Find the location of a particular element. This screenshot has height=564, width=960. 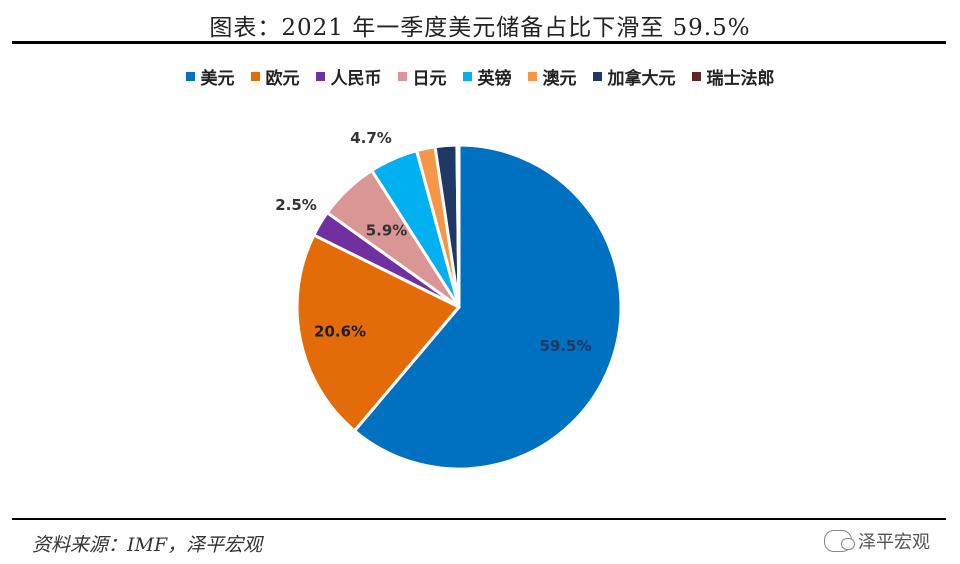

slice-data-label: 2.5% is located at coordinates (296, 205).